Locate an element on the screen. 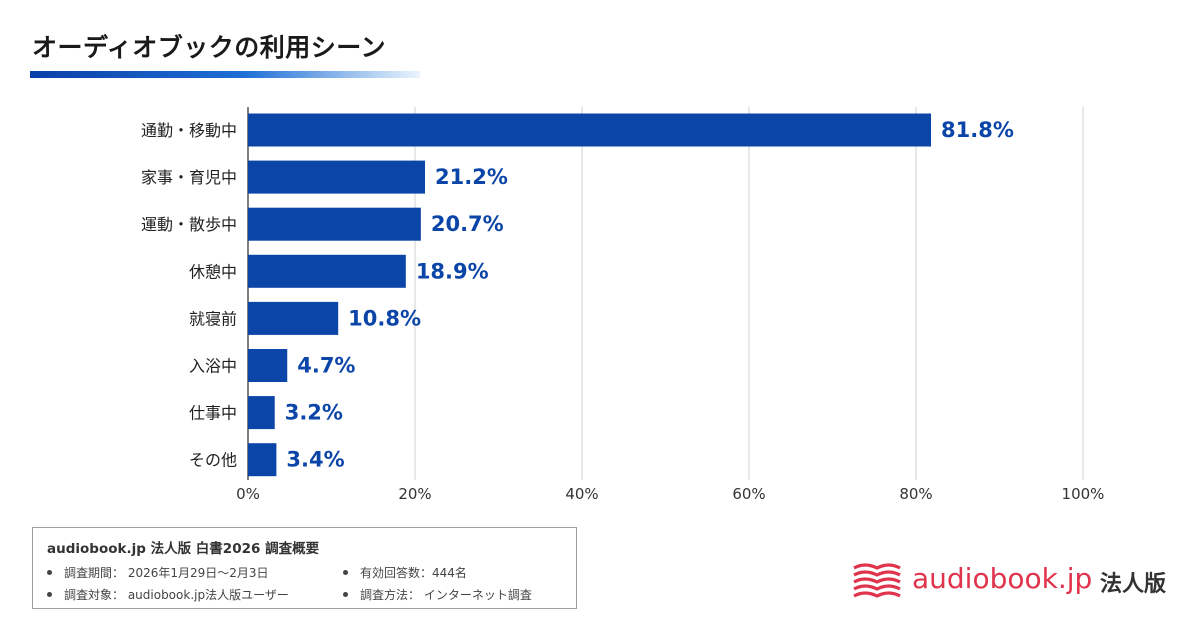  data-label: 20.7% is located at coordinates (467, 224).